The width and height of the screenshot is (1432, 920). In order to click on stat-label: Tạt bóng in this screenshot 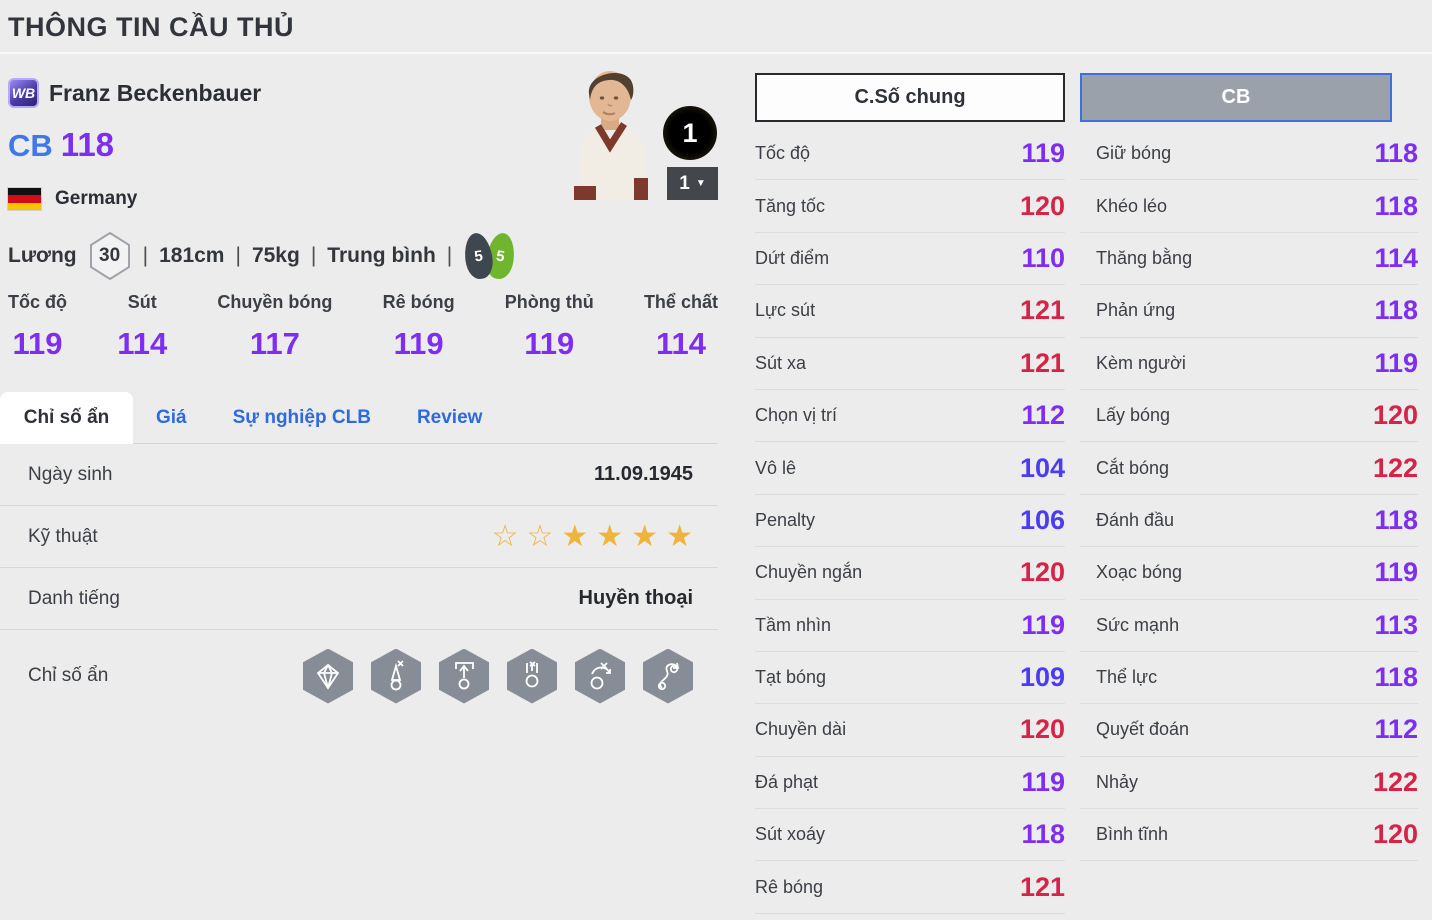, I will do `click(791, 677)`.